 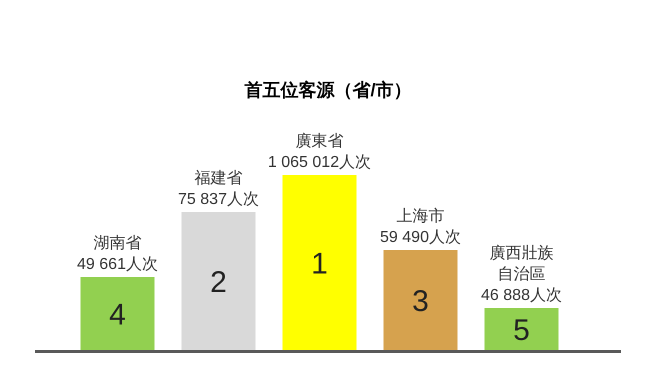 What do you see at coordinates (218, 199) in the screenshot?
I see `data-label: 75 837人次` at bounding box center [218, 199].